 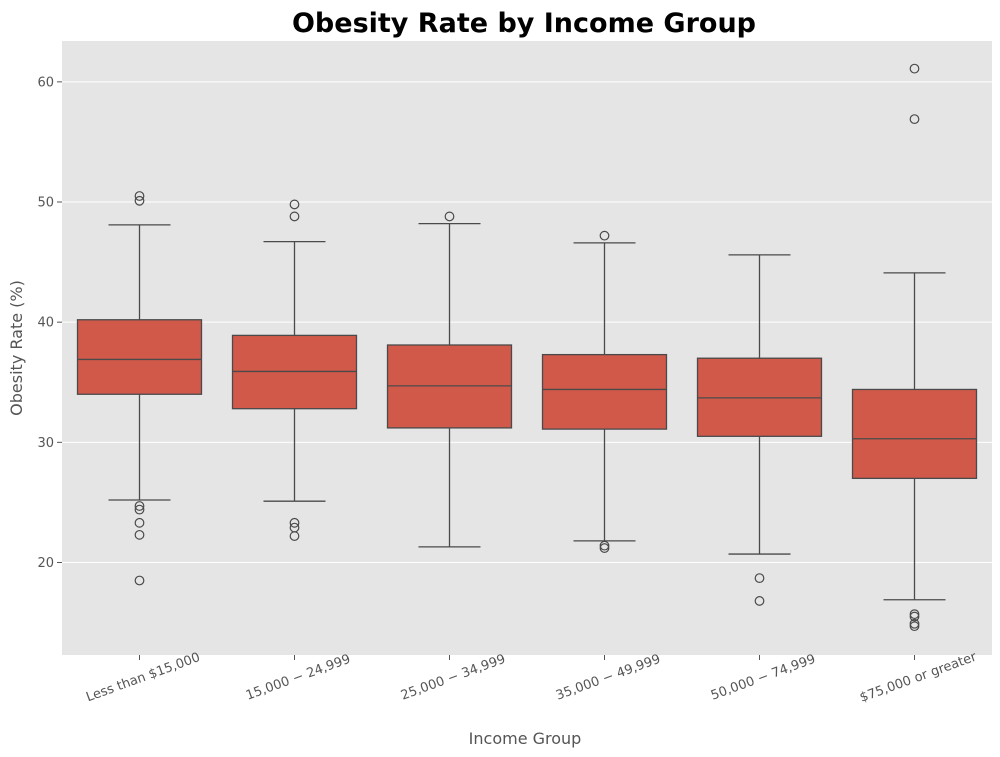 What do you see at coordinates (453, 678) in the screenshot?
I see `x-tick-label-2: 25,000 − 34,999` at bounding box center [453, 678].